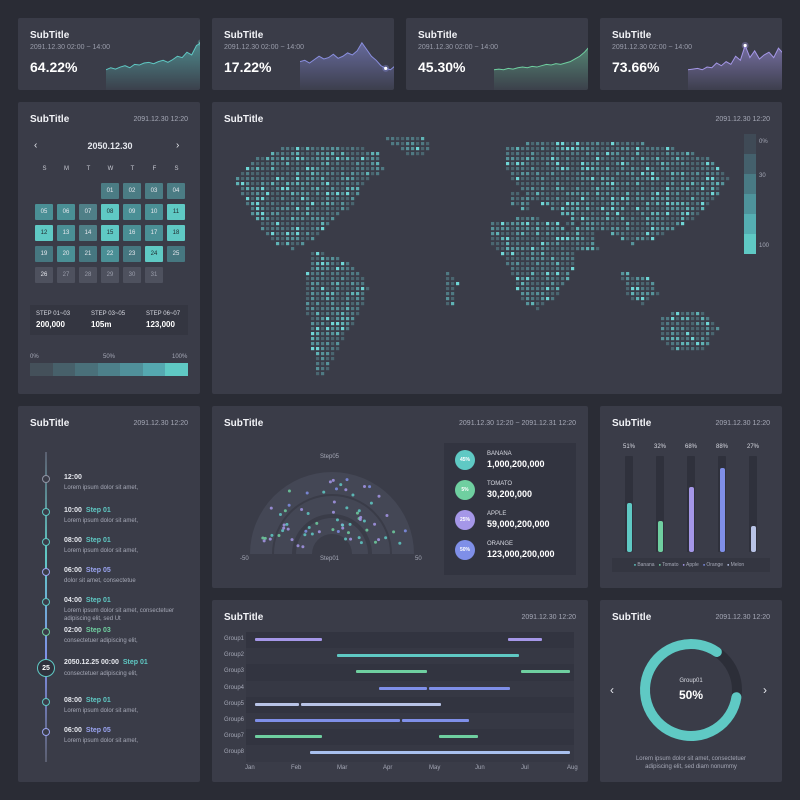 Image resolution: width=800 pixels, height=800 pixels. What do you see at coordinates (110, 191) in the screenshot?
I see `calendar-day: 01` at bounding box center [110, 191].